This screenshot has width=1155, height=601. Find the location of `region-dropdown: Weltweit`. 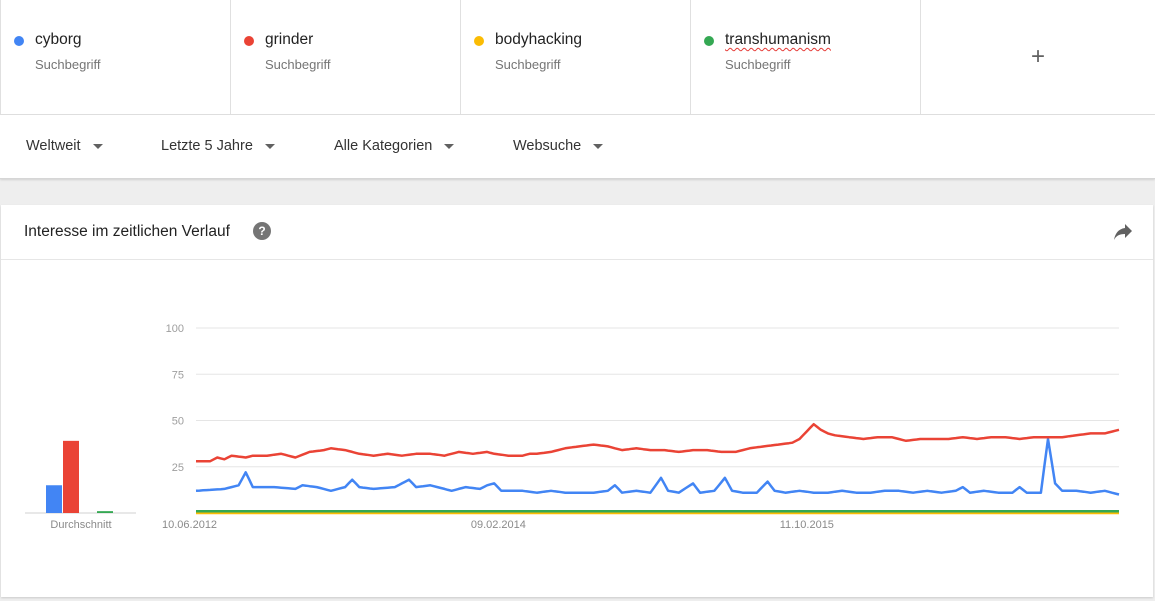

region-dropdown: Weltweit is located at coordinates (64, 146).